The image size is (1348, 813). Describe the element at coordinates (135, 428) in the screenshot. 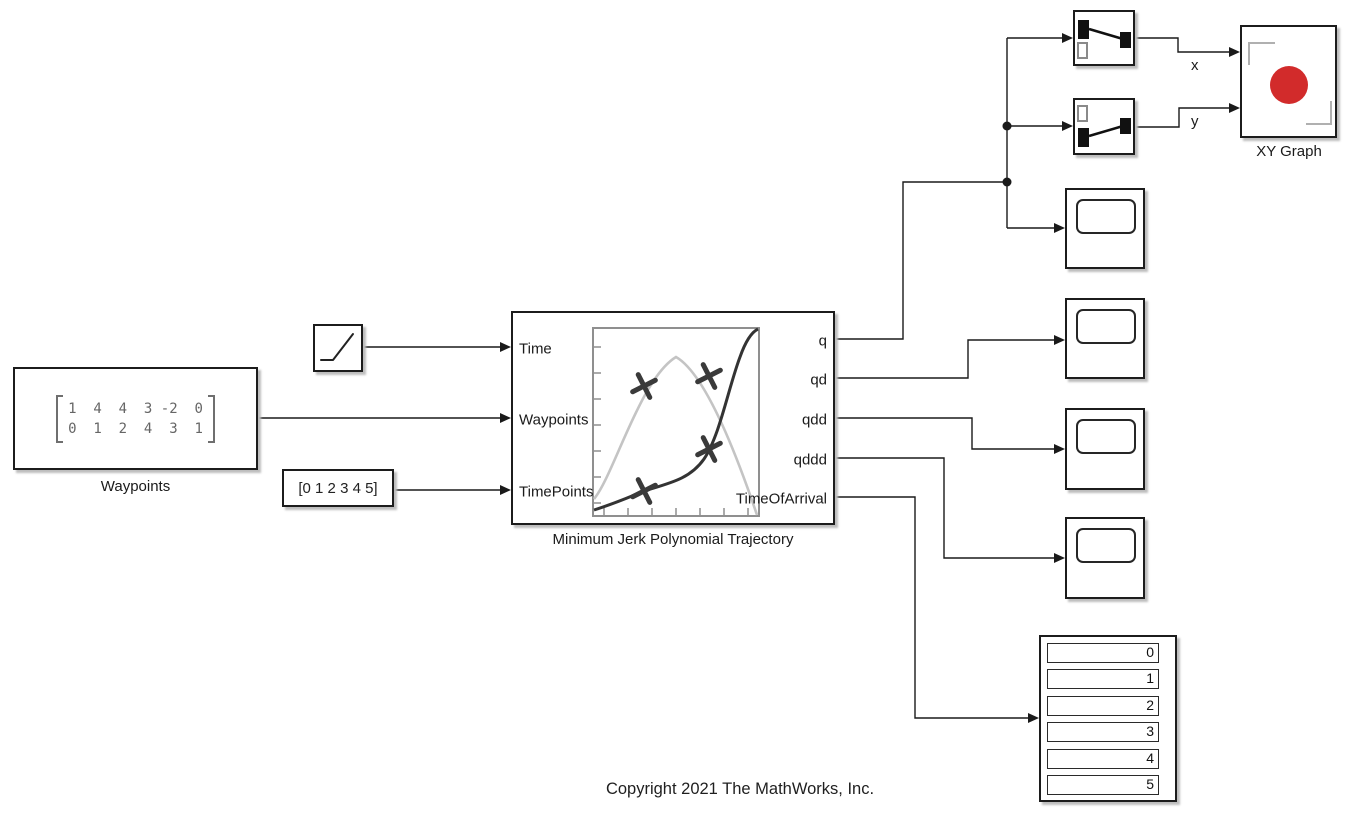

I see `matrix-row: 0 1 2 4 3 1` at that location.